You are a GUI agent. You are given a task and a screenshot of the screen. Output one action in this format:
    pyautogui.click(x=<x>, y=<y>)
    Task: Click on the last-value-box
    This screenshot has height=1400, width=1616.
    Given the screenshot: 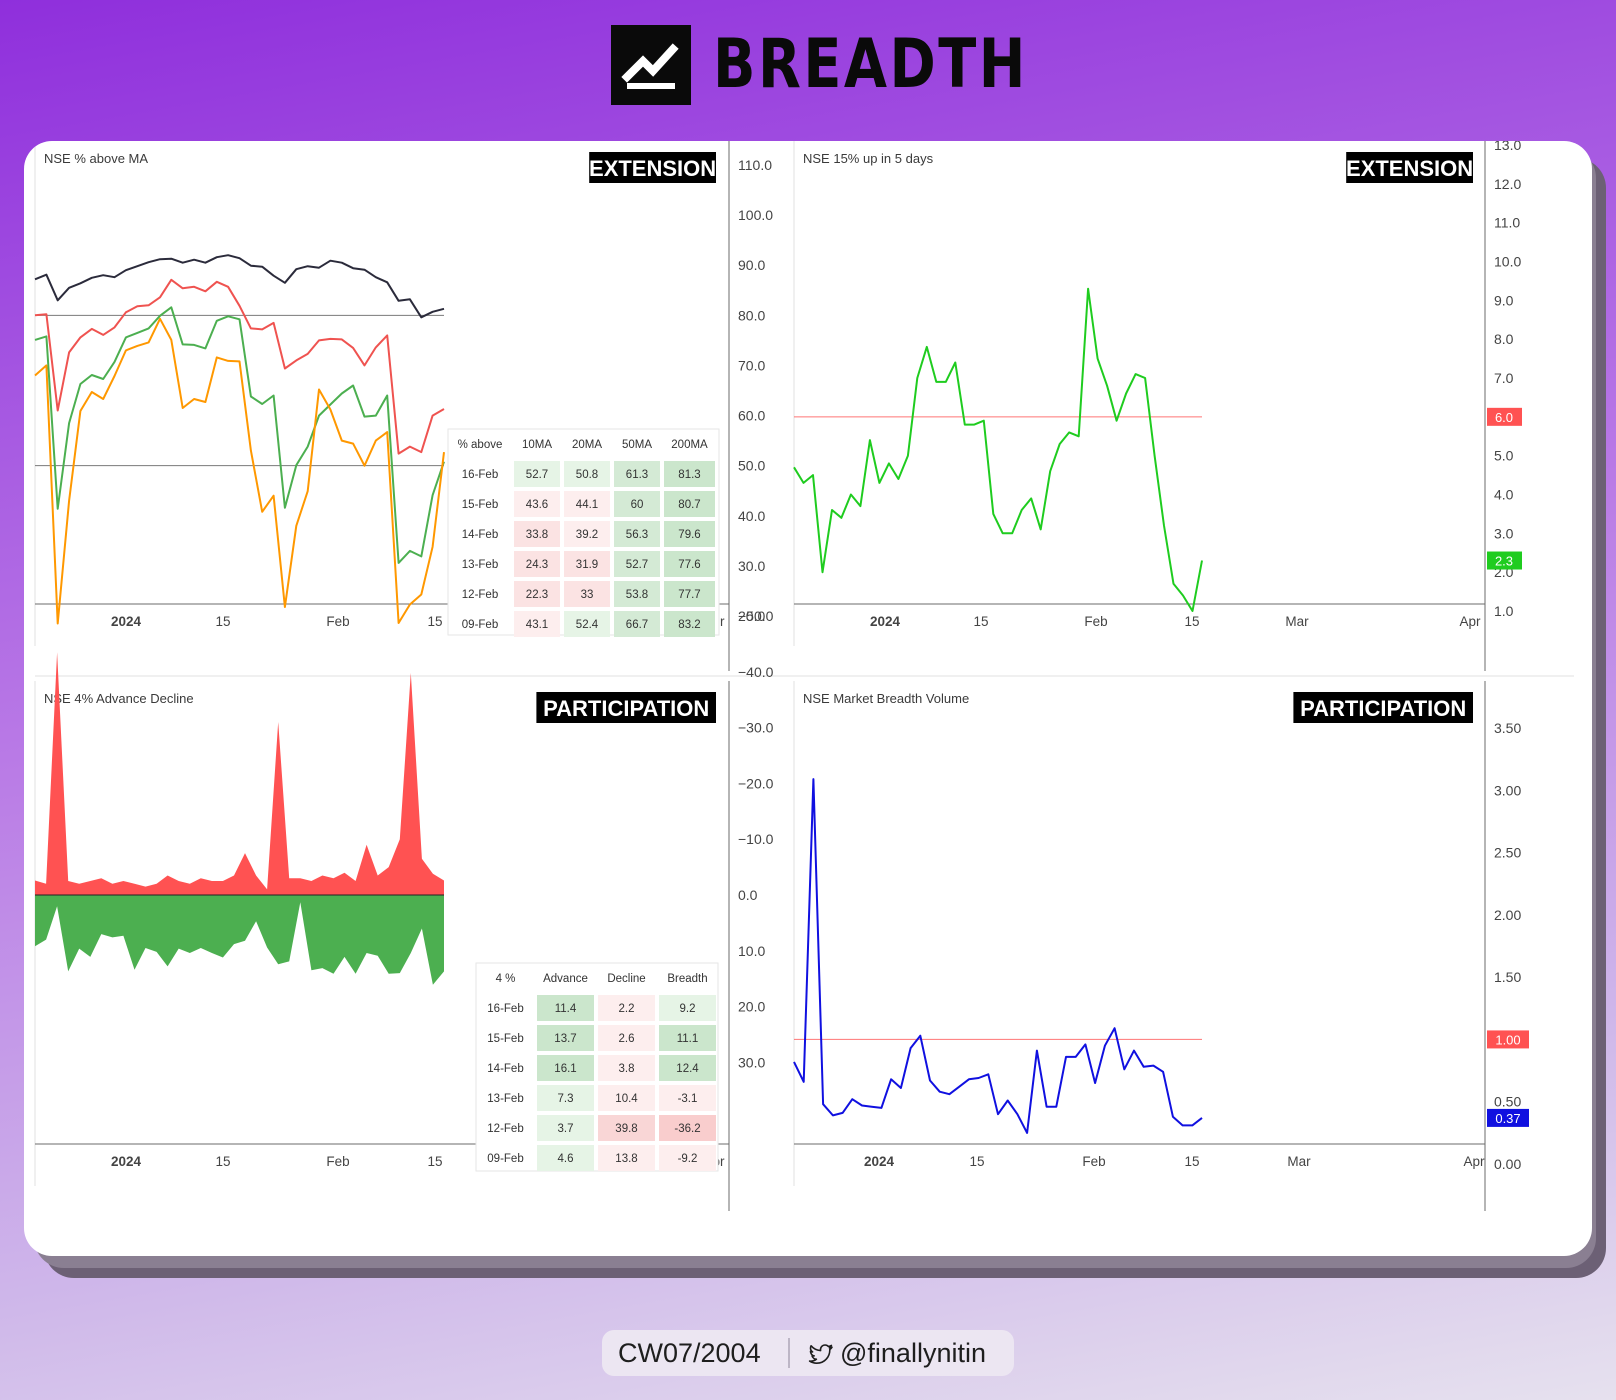 What is the action you would take?
    pyautogui.click(x=1504, y=416)
    